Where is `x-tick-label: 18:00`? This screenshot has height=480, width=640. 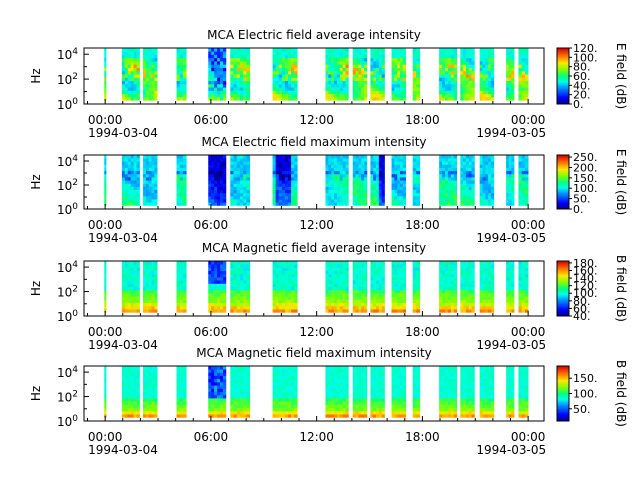
x-tick-label: 18:00 is located at coordinates (422, 332).